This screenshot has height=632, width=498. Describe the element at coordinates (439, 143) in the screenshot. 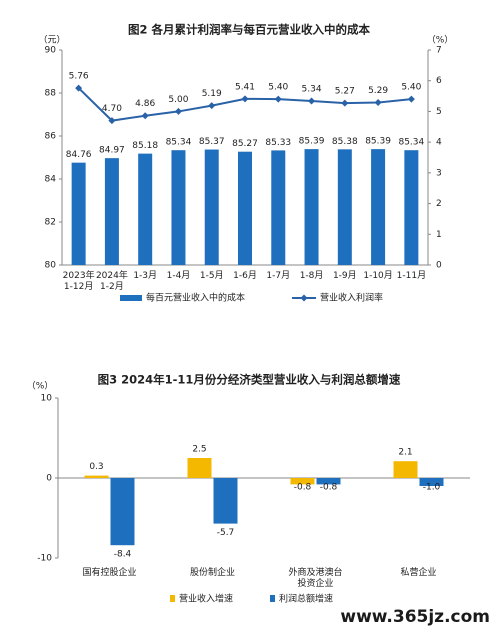

I see `y2-tick-label: 4` at that location.